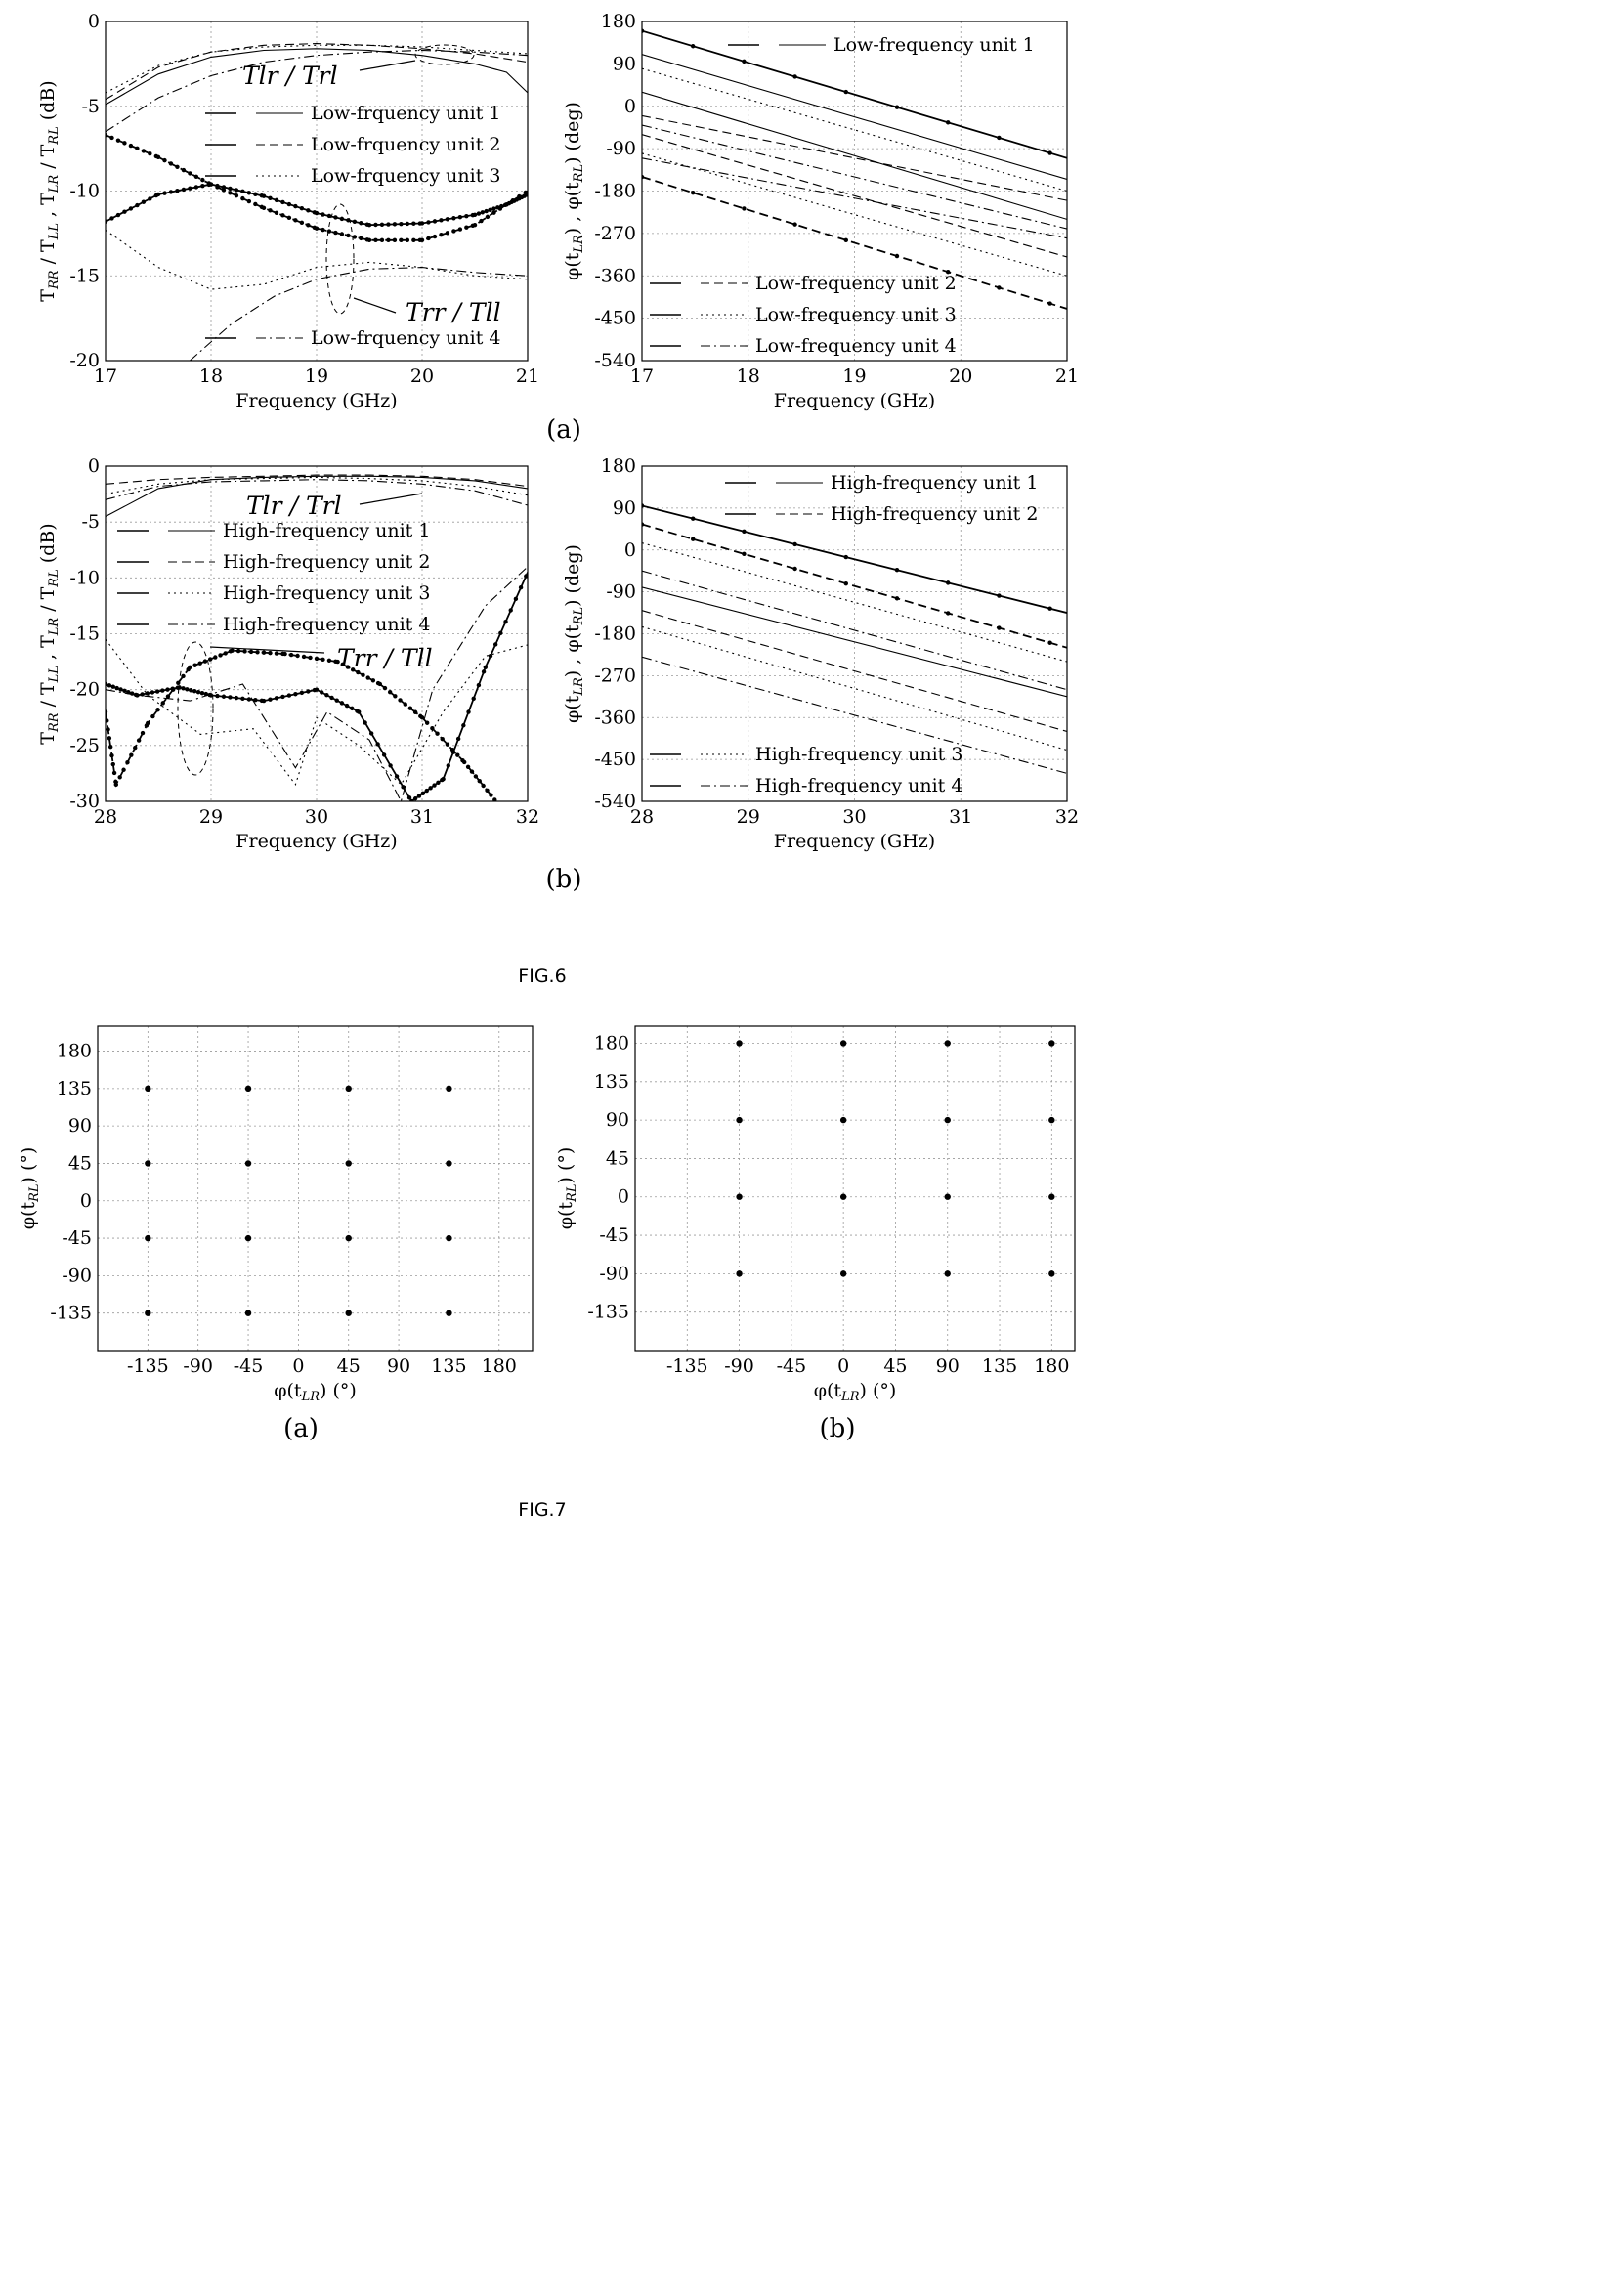 The image size is (1624, 2276). Describe the element at coordinates (859, 785) in the screenshot. I see `legend-label: High-frequency unit 4` at that location.